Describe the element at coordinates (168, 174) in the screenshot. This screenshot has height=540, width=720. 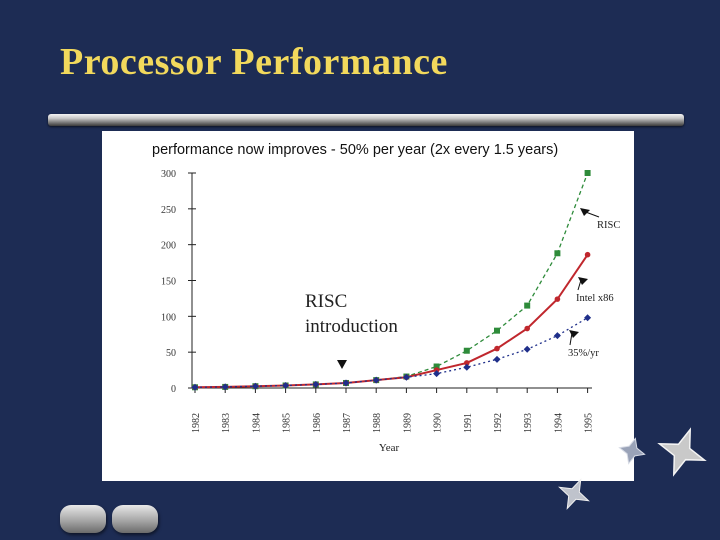
I see `y-tick-label: 300` at that location.